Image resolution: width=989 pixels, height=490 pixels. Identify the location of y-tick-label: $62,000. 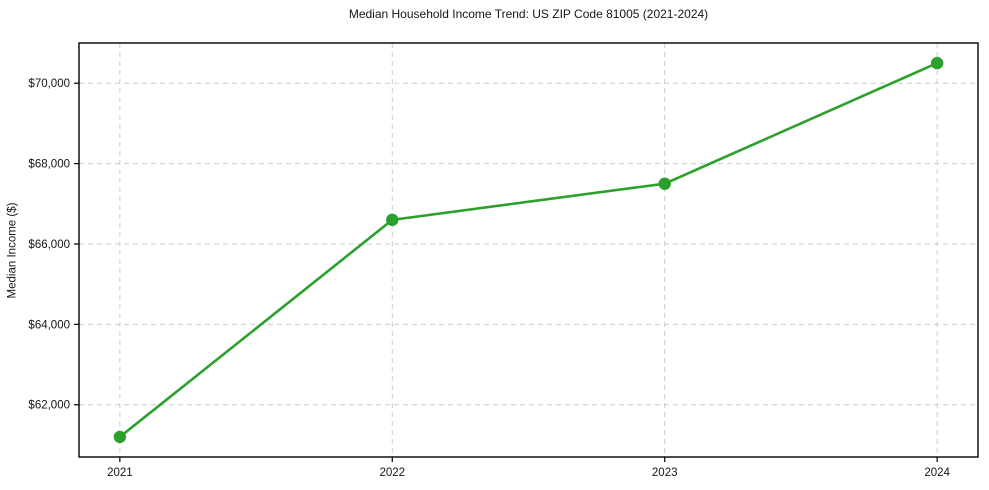
(49, 406).